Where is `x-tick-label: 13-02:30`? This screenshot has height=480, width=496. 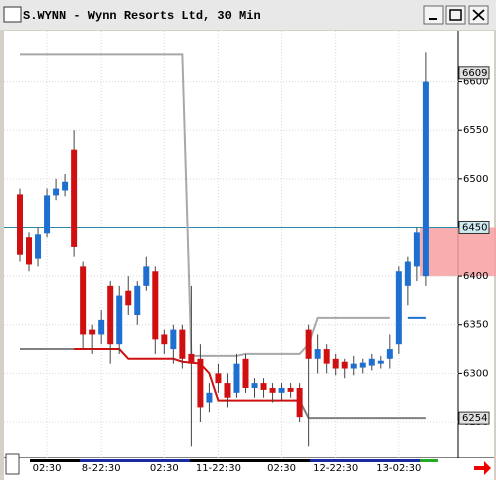 x-tick-label: 13-02:30 is located at coordinates (398, 468).